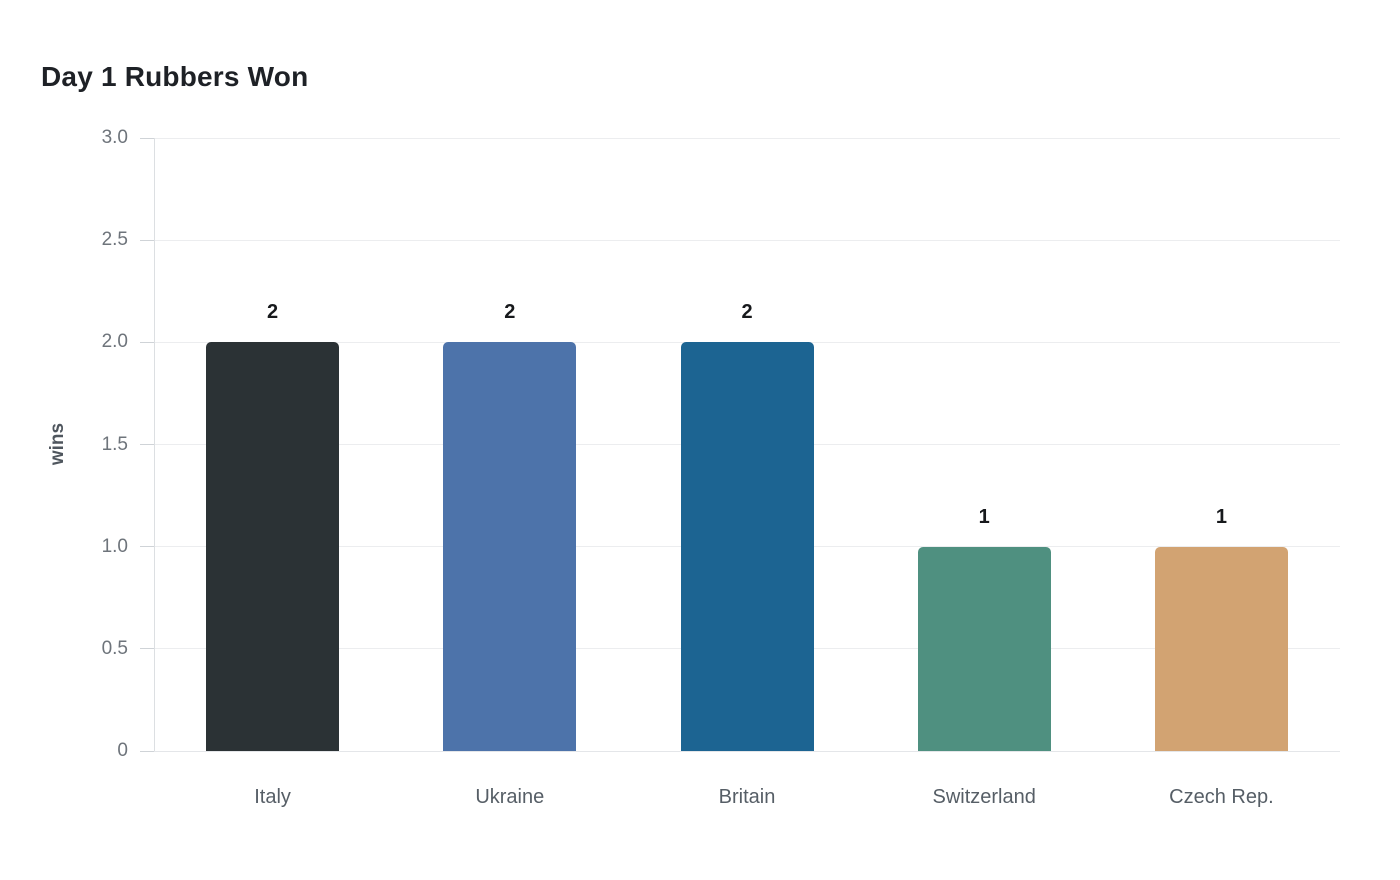 This screenshot has height=880, width=1400. I want to click on x-tick-label: Switzerland, so click(984, 797).